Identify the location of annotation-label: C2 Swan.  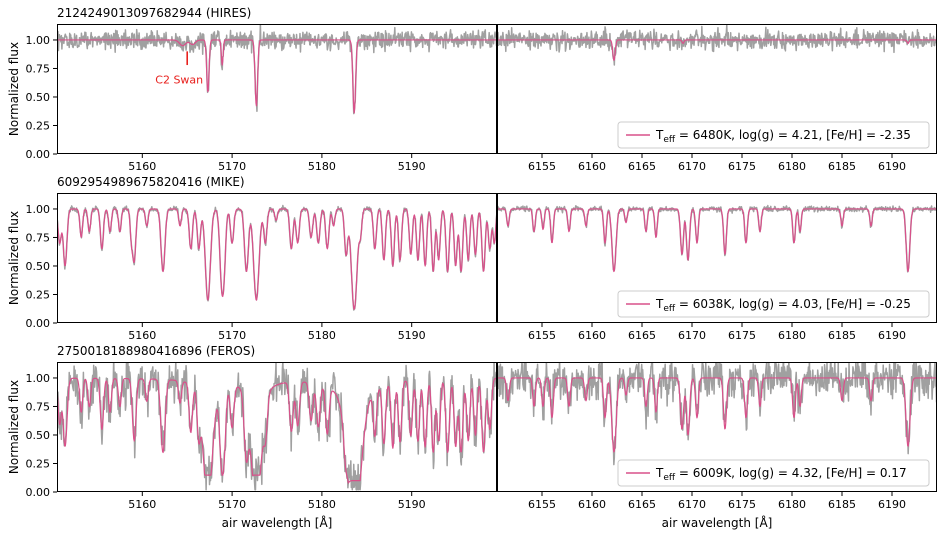
(179, 79).